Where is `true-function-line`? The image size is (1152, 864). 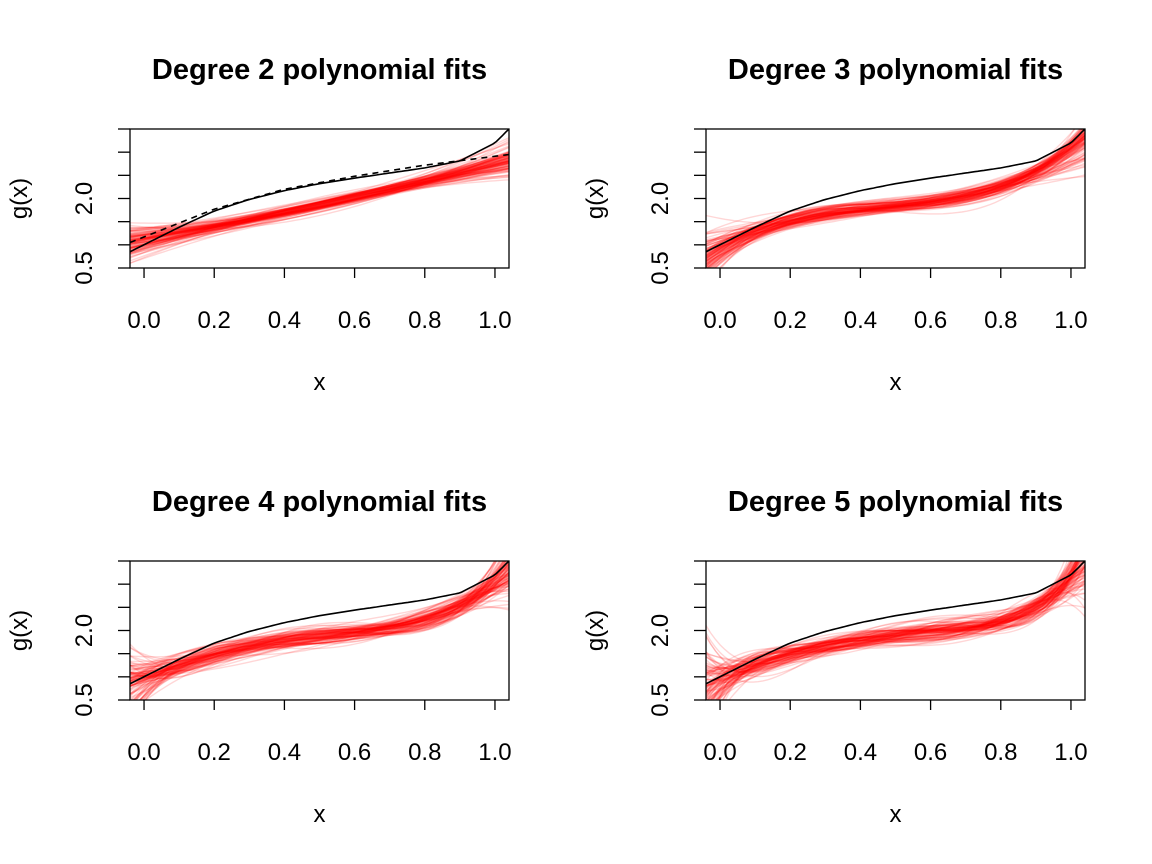 true-function-line is located at coordinates (895, 191).